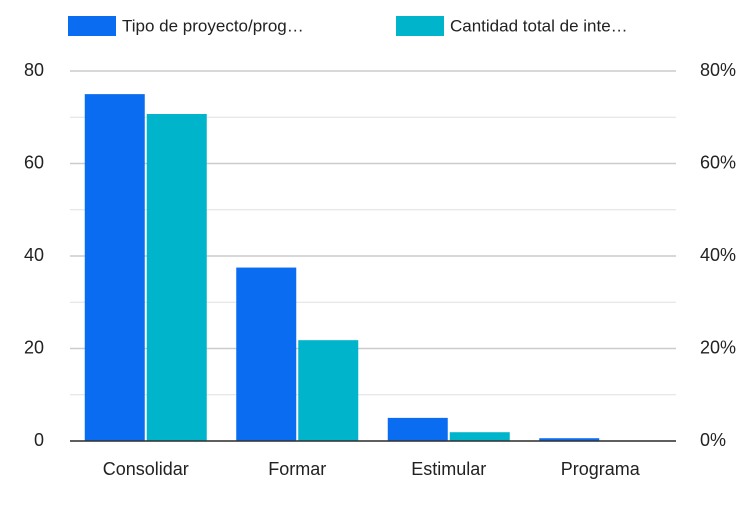 The image size is (752, 509). What do you see at coordinates (718, 70) in the screenshot?
I see `y2-tick-label: 80%` at bounding box center [718, 70].